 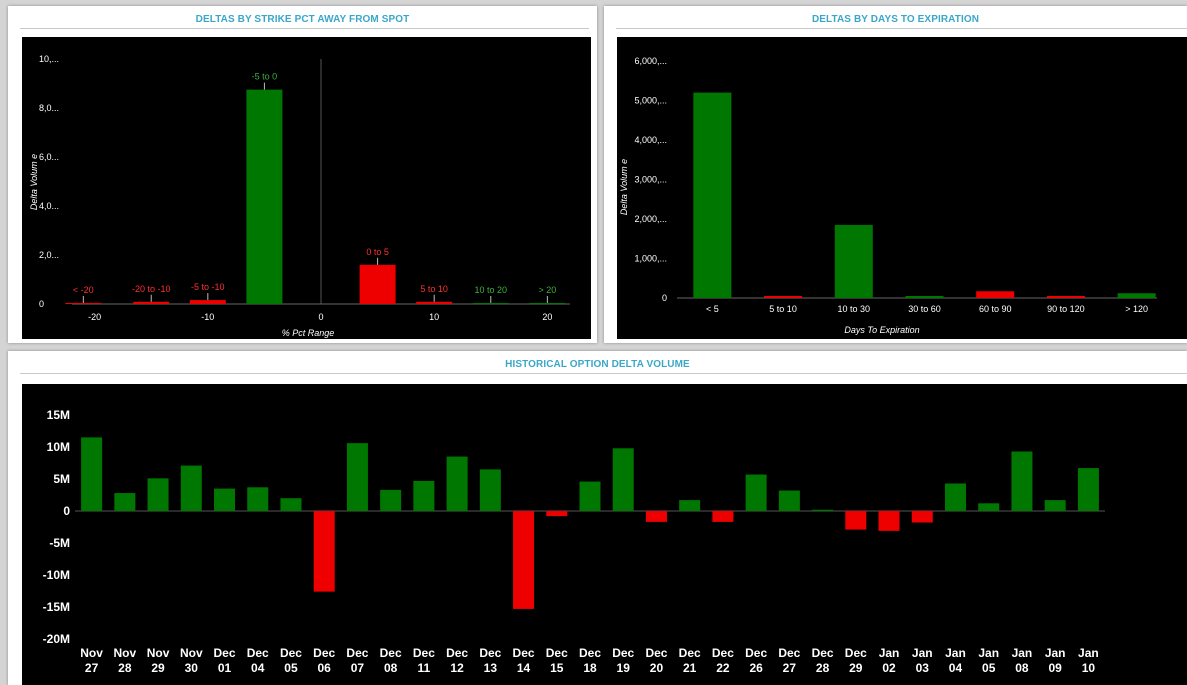 I want to click on x-axis-title: Days To Expiration, so click(x=881, y=330).